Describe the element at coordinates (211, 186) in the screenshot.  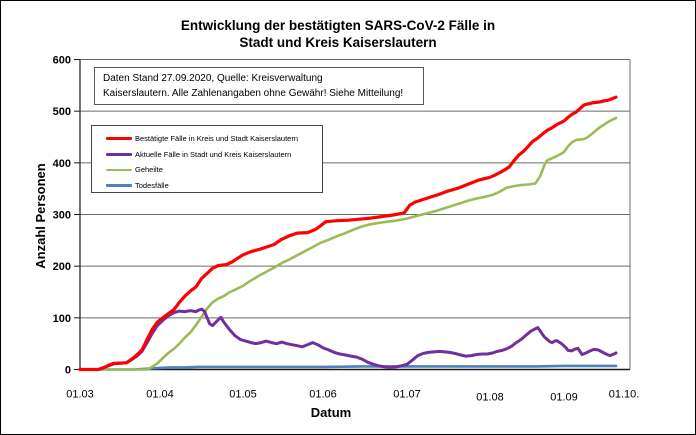
I see `legend-item-3: Todesfälle` at that location.